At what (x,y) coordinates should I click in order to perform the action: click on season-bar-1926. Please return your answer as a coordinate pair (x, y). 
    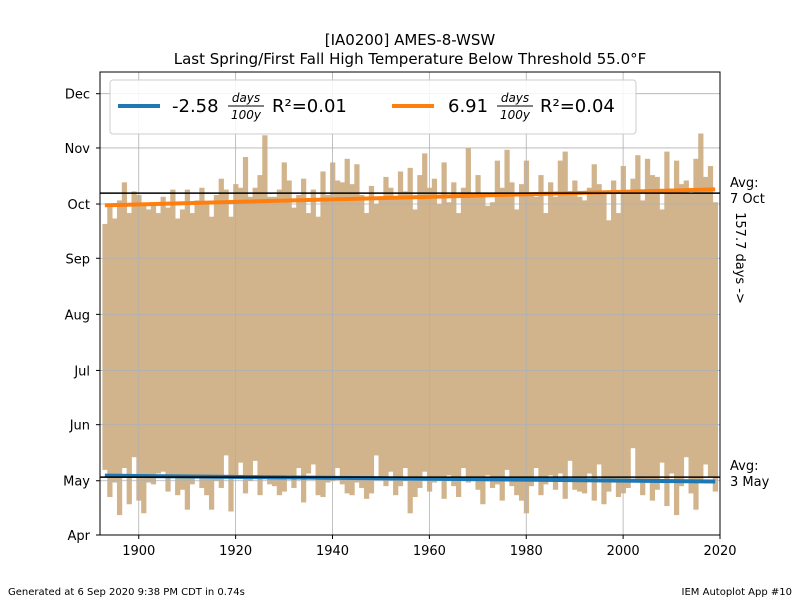
    Looking at the image, I should click on (265, 305).